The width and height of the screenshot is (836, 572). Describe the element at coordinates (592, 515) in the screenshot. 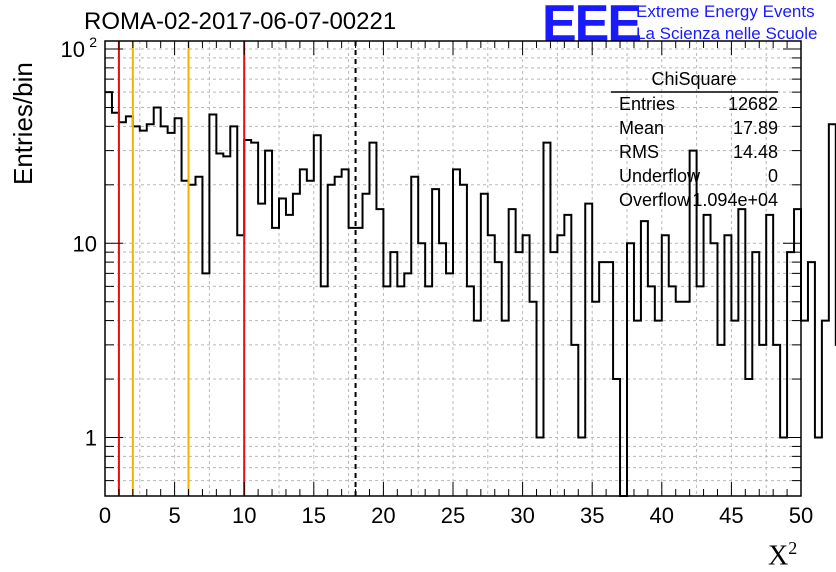

I see `x-tick-label: 35` at that location.